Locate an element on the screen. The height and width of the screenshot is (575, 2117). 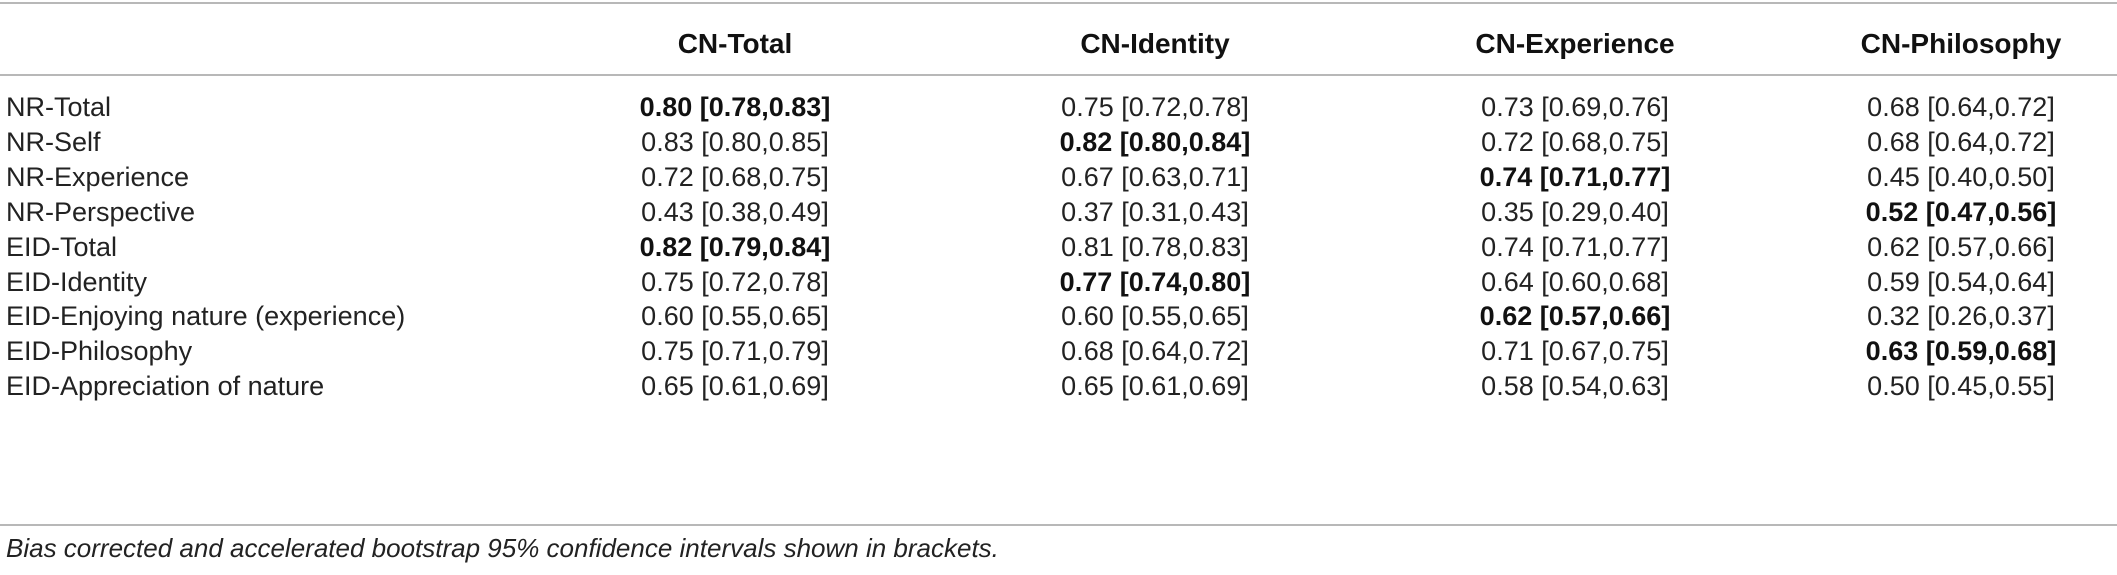
column-header-cn-total: CN-Total is located at coordinates (735, 43).